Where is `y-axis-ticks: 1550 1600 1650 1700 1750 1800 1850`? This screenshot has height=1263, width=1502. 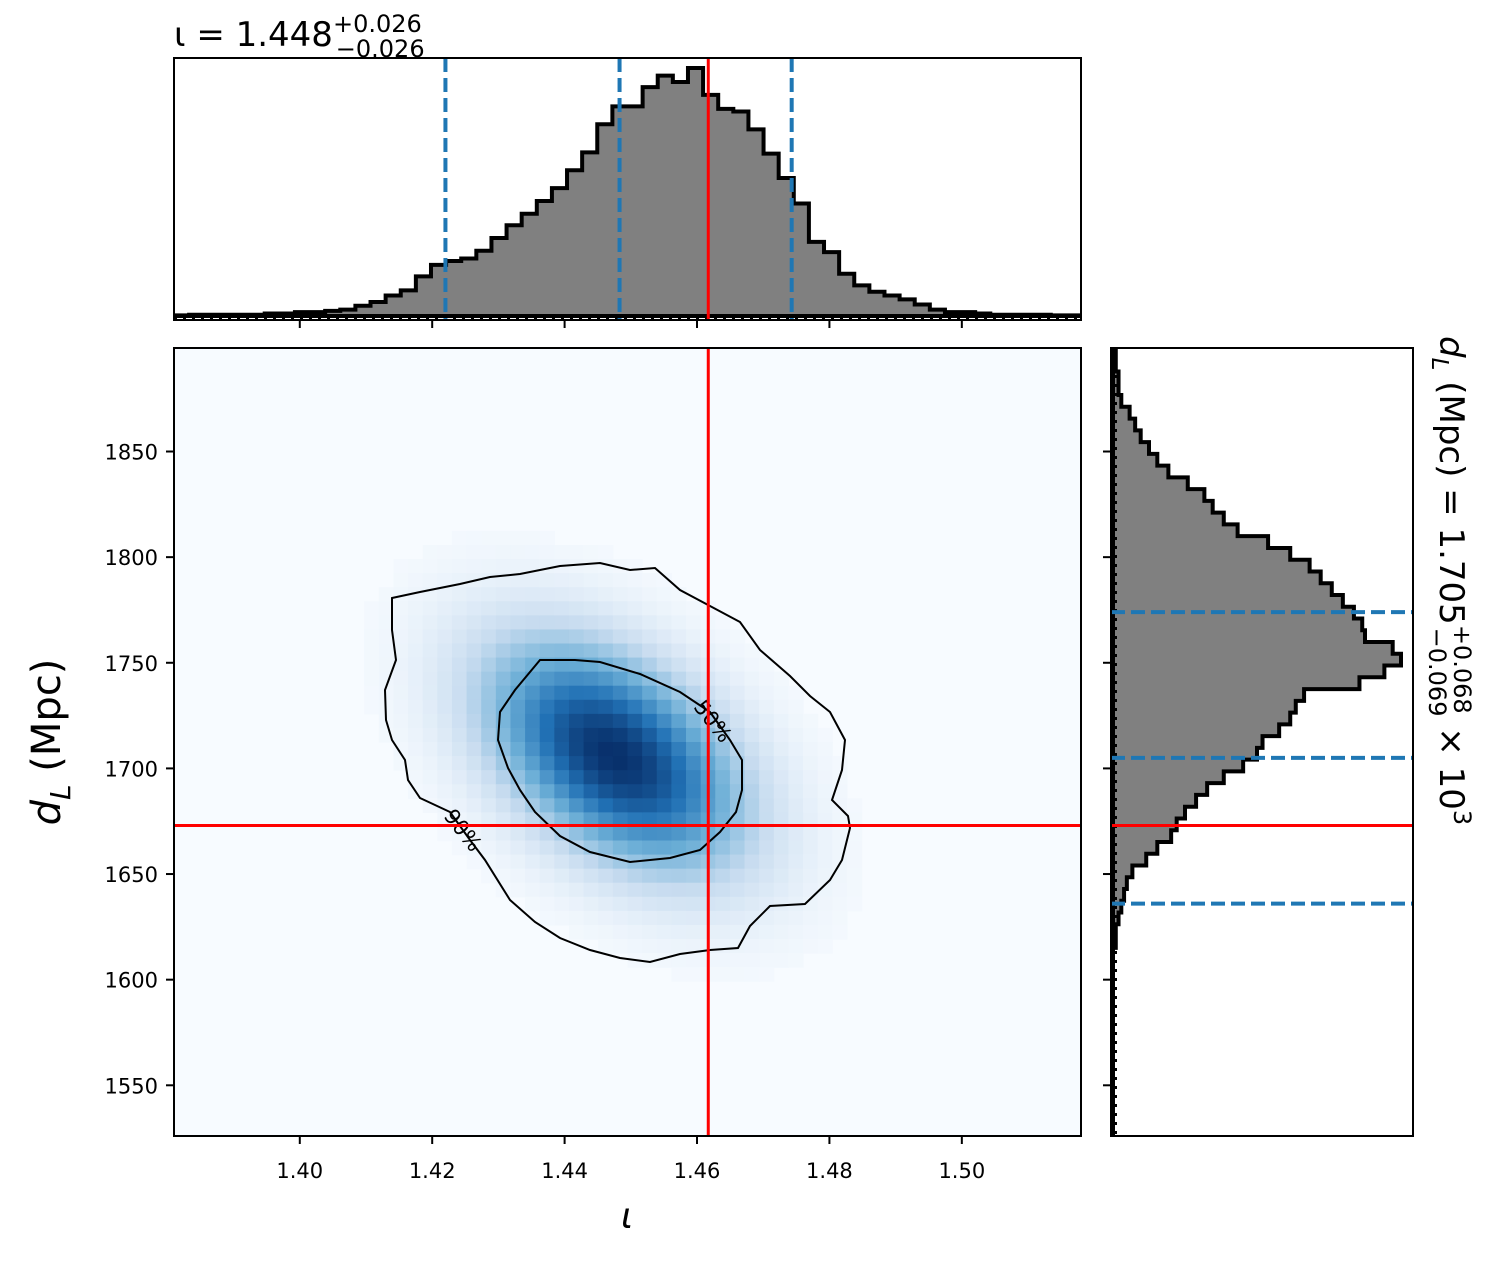 y-axis-ticks: 1550 1600 1650 1700 1750 1800 1850 is located at coordinates (139, 769).